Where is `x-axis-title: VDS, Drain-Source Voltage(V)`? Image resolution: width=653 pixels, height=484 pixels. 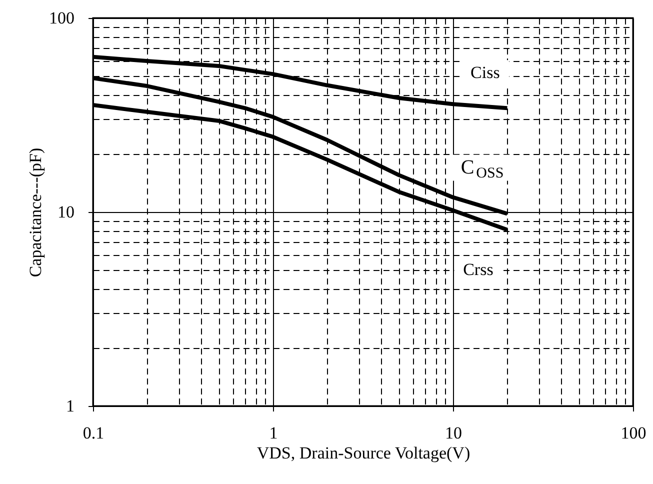 x-axis-title: VDS, Drain-Source Voltage(V) is located at coordinates (363, 453).